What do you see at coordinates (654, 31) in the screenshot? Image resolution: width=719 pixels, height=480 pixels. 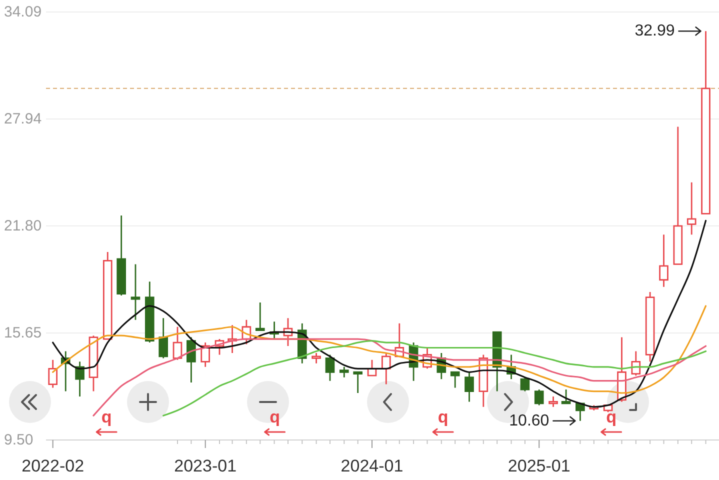 I see `annotation: 32.99` at bounding box center [654, 31].